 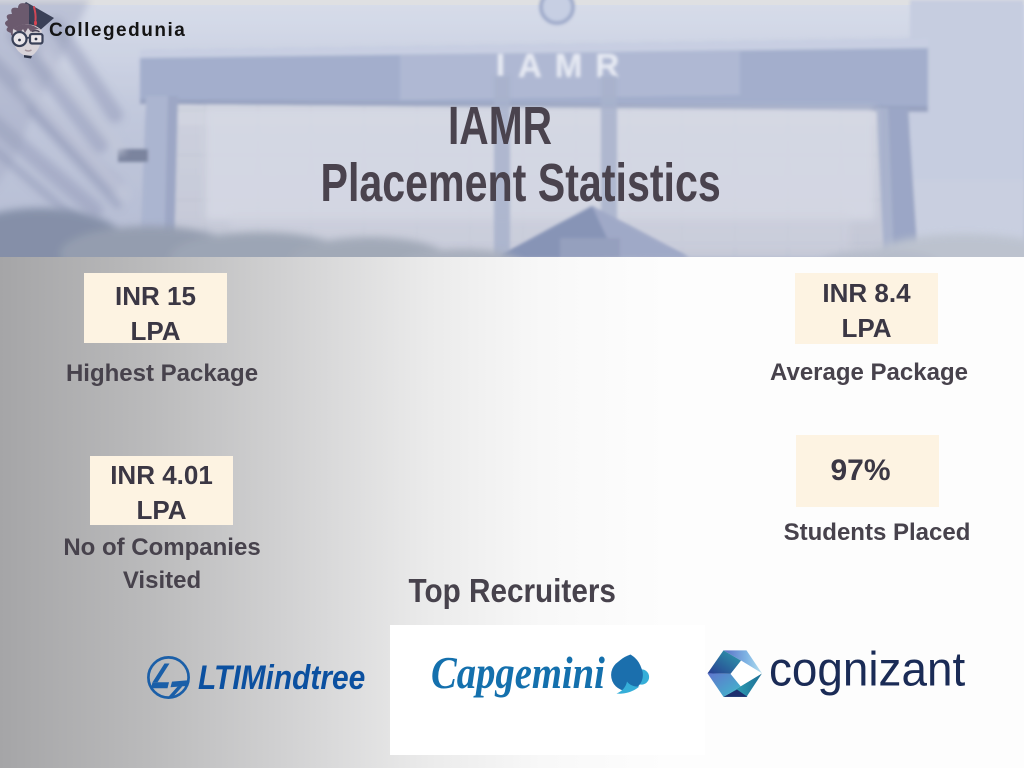 I want to click on svg-text: cognizant, so click(x=867, y=669).